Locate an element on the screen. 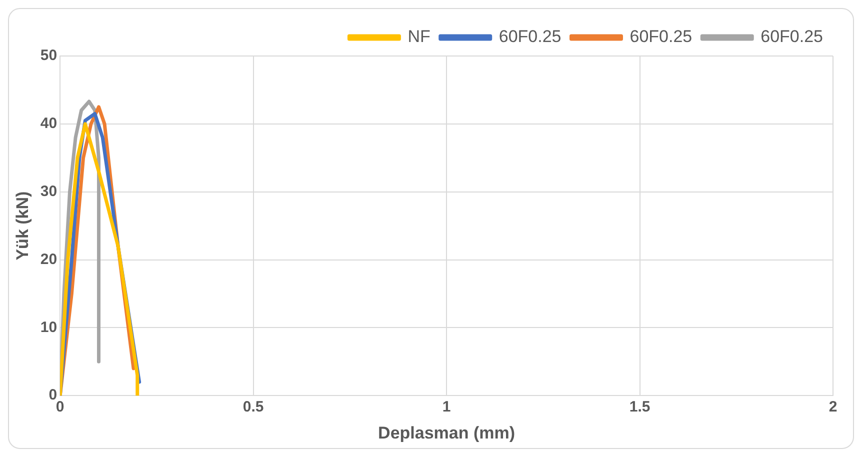 Image resolution: width=864 pixels, height=459 pixels. y-tick-label: 10 is located at coordinates (49, 327).